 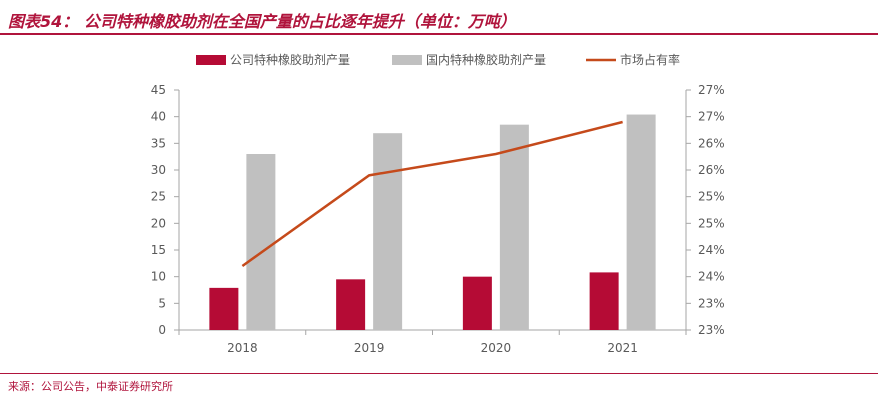 What do you see at coordinates (604, 301) in the screenshot?
I see `bar-company-2021` at bounding box center [604, 301].